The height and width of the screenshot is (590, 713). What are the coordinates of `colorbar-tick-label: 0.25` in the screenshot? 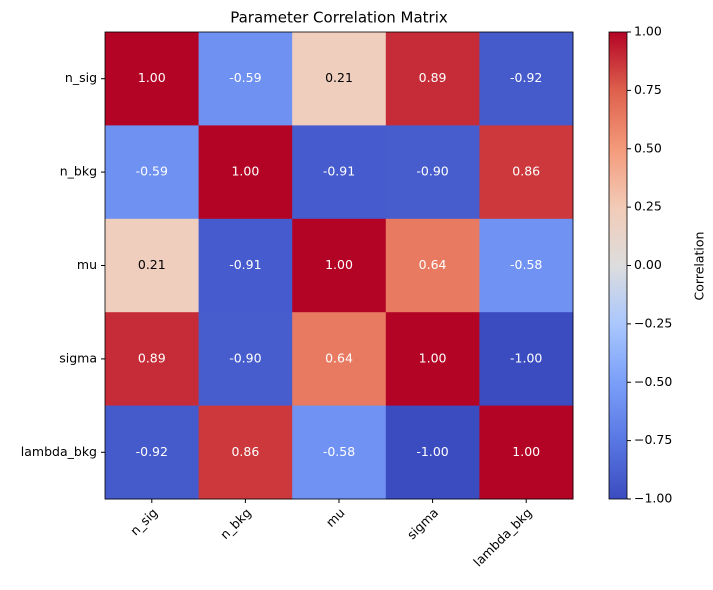 It's located at (648, 206).